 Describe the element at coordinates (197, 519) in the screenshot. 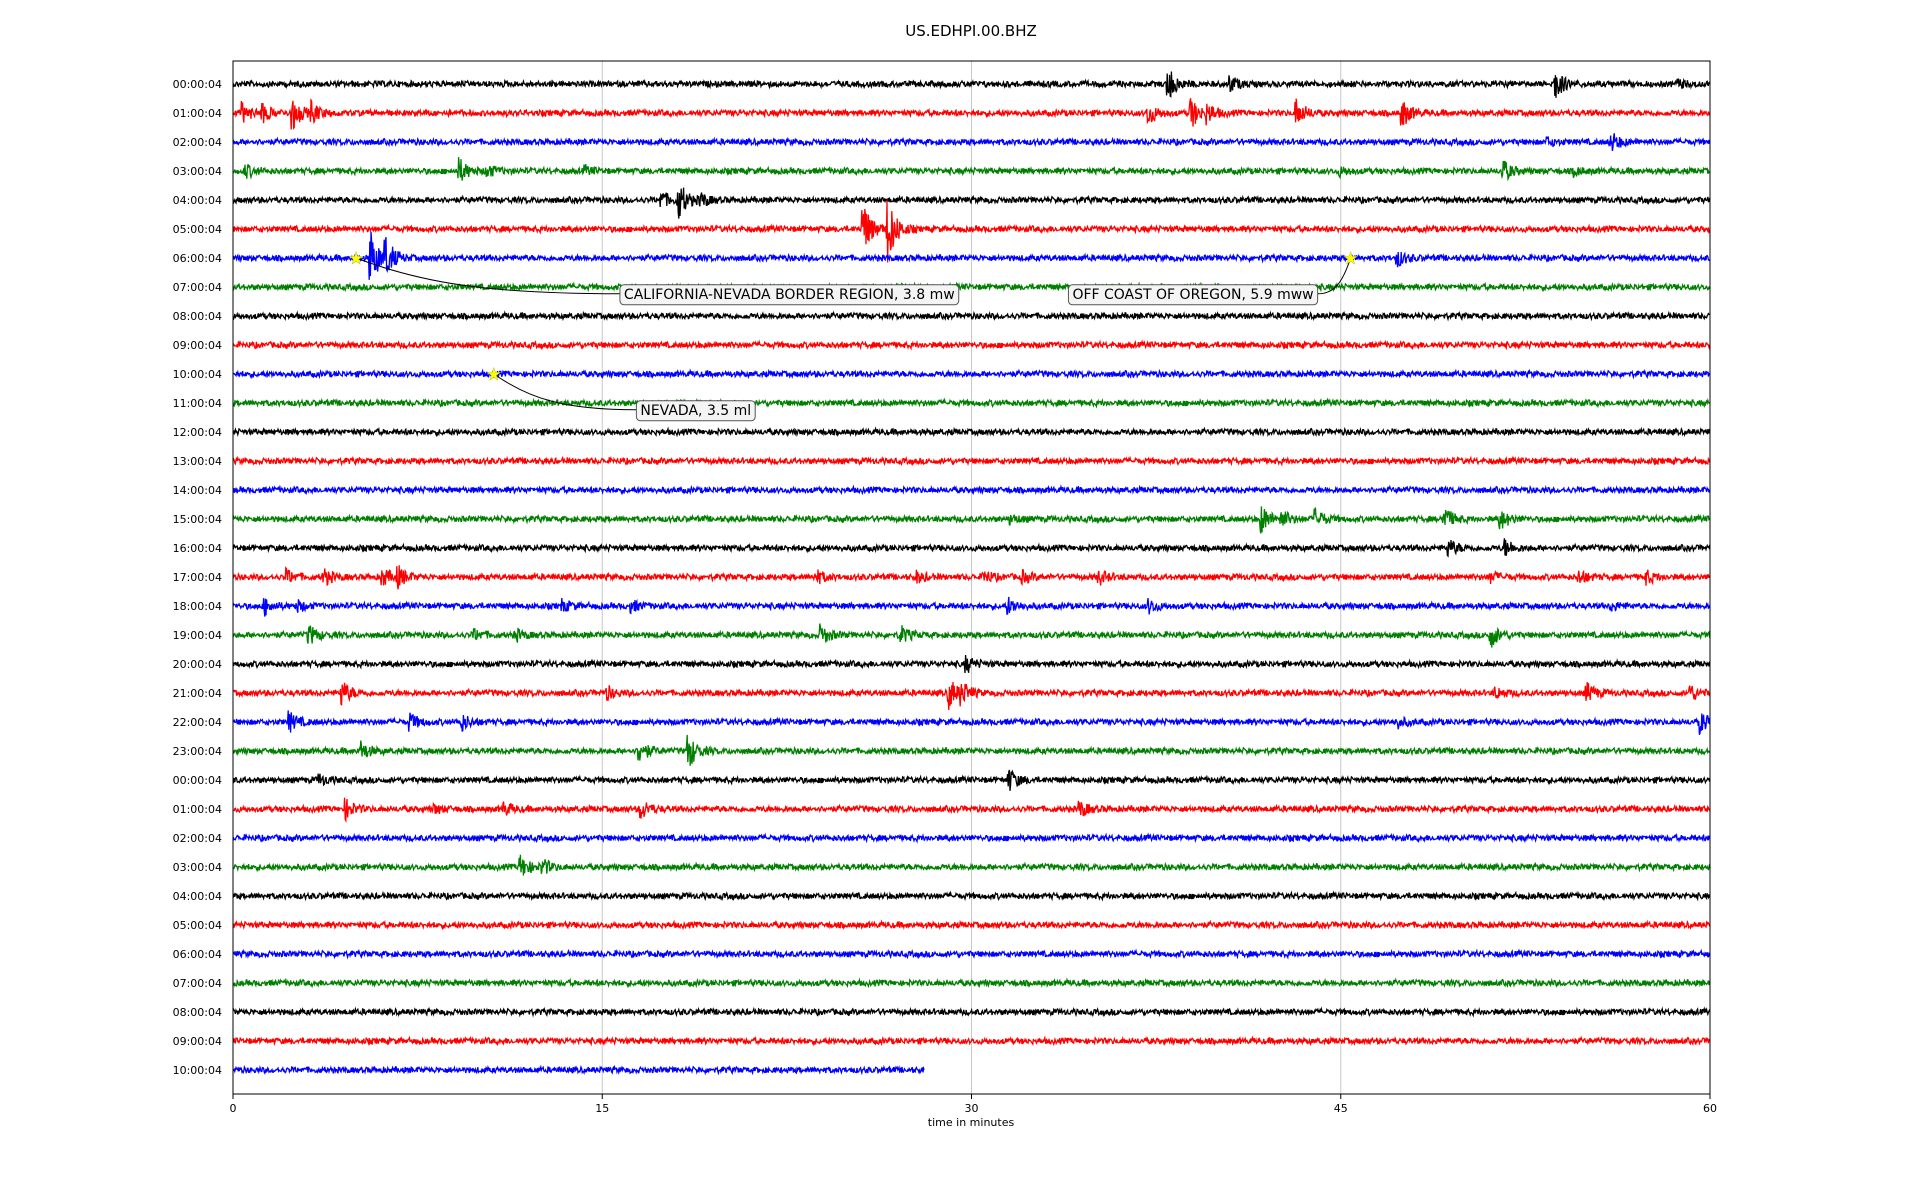

I see `row-label-15: 15:00:04` at that location.